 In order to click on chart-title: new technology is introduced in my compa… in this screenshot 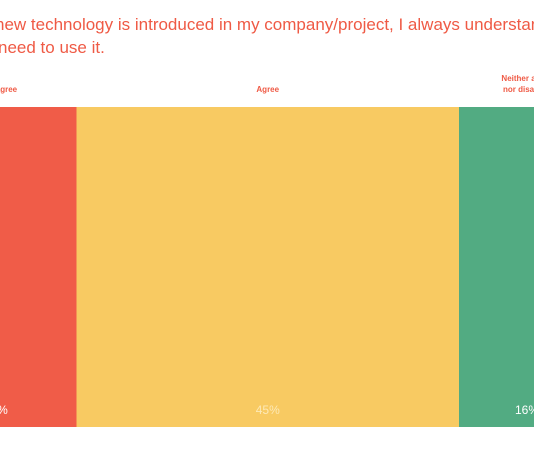, I will do `click(267, 36)`.